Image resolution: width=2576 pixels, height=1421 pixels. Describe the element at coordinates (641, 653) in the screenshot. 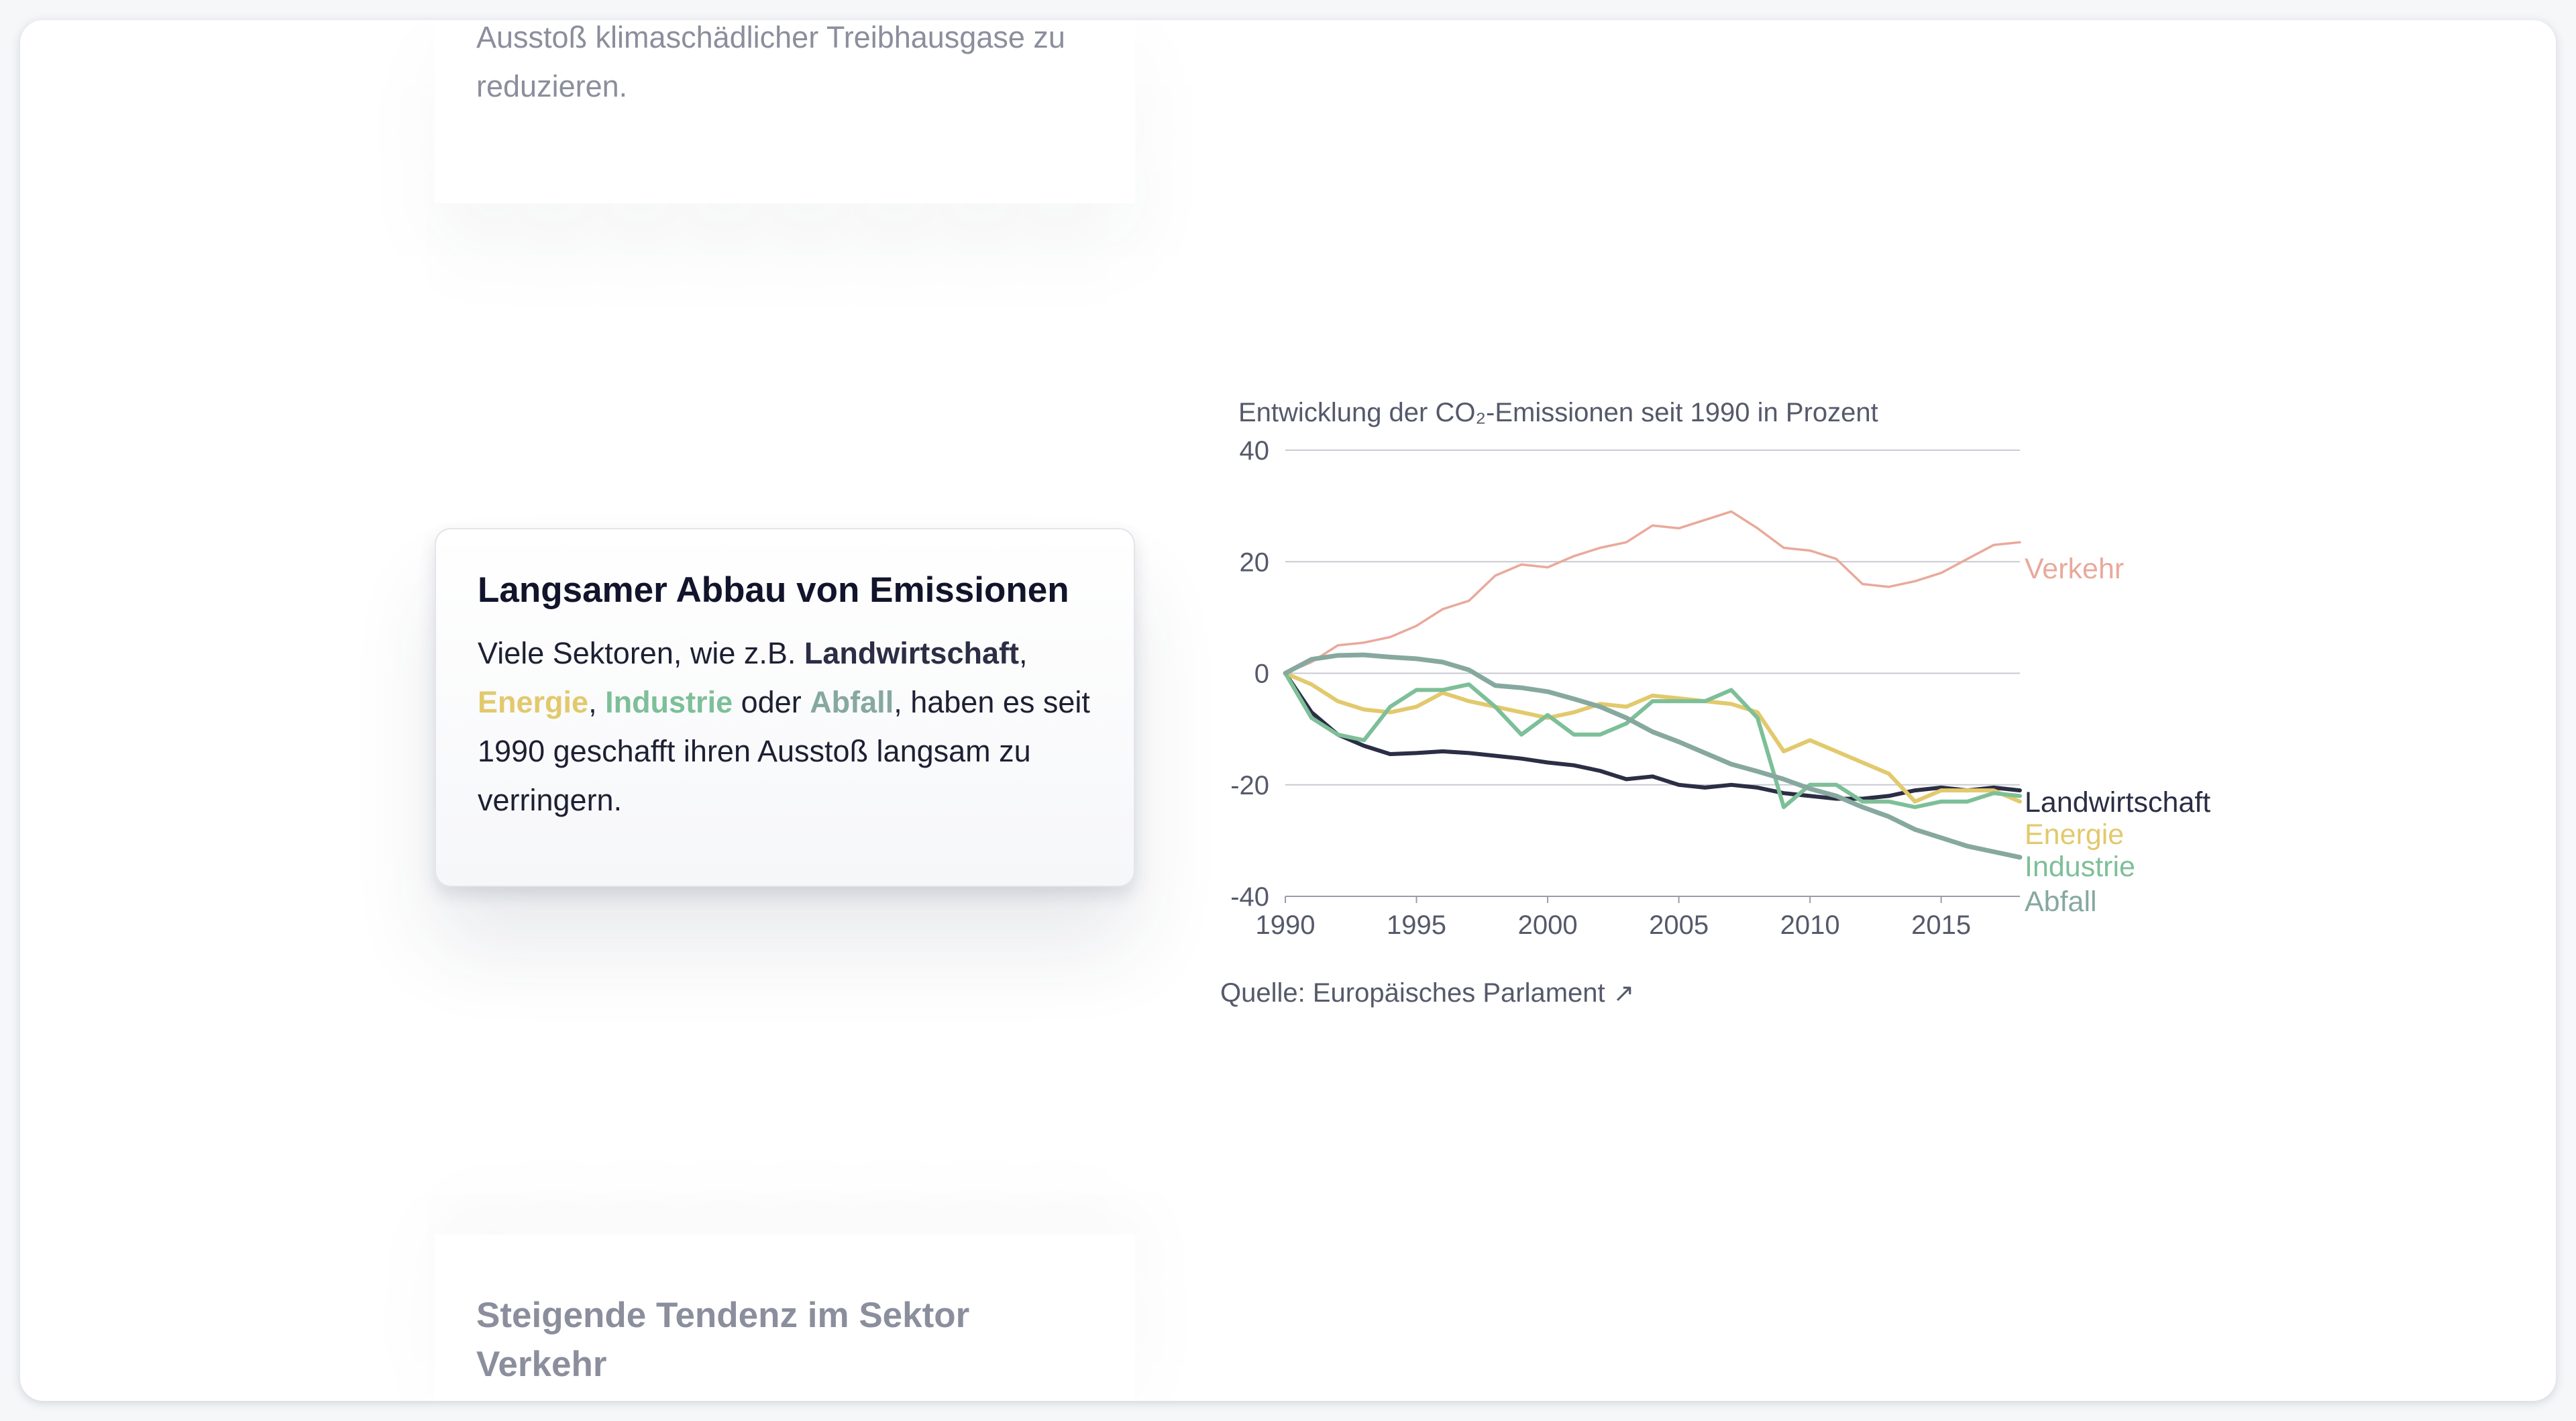

I see `card-text-part: Viele Sektoren, wie z.B.` at that location.